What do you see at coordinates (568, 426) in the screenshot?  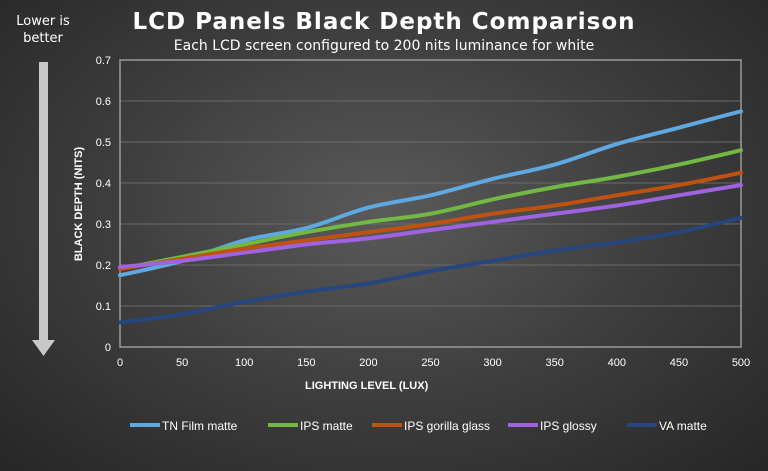 I see `legend-label: IPS glossy` at bounding box center [568, 426].